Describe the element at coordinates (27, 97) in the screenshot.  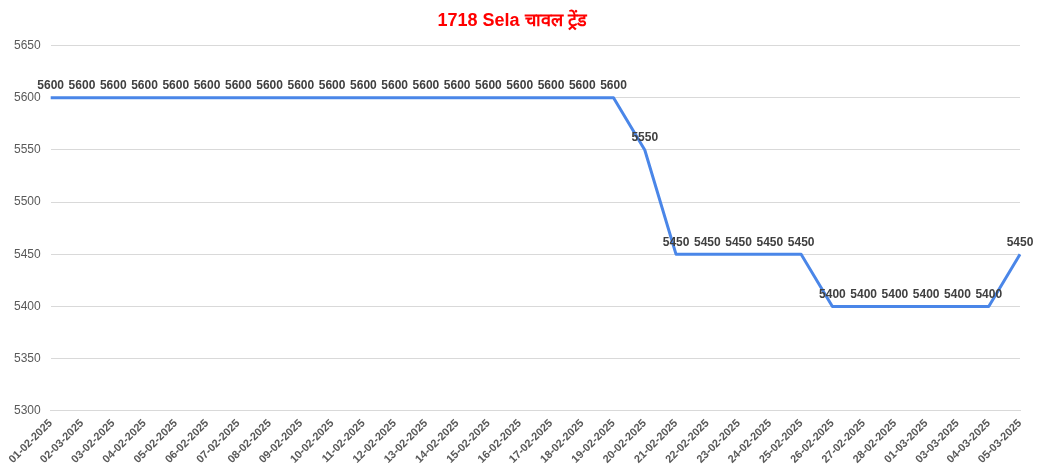
I see `y-tick-label: 5600` at that location.